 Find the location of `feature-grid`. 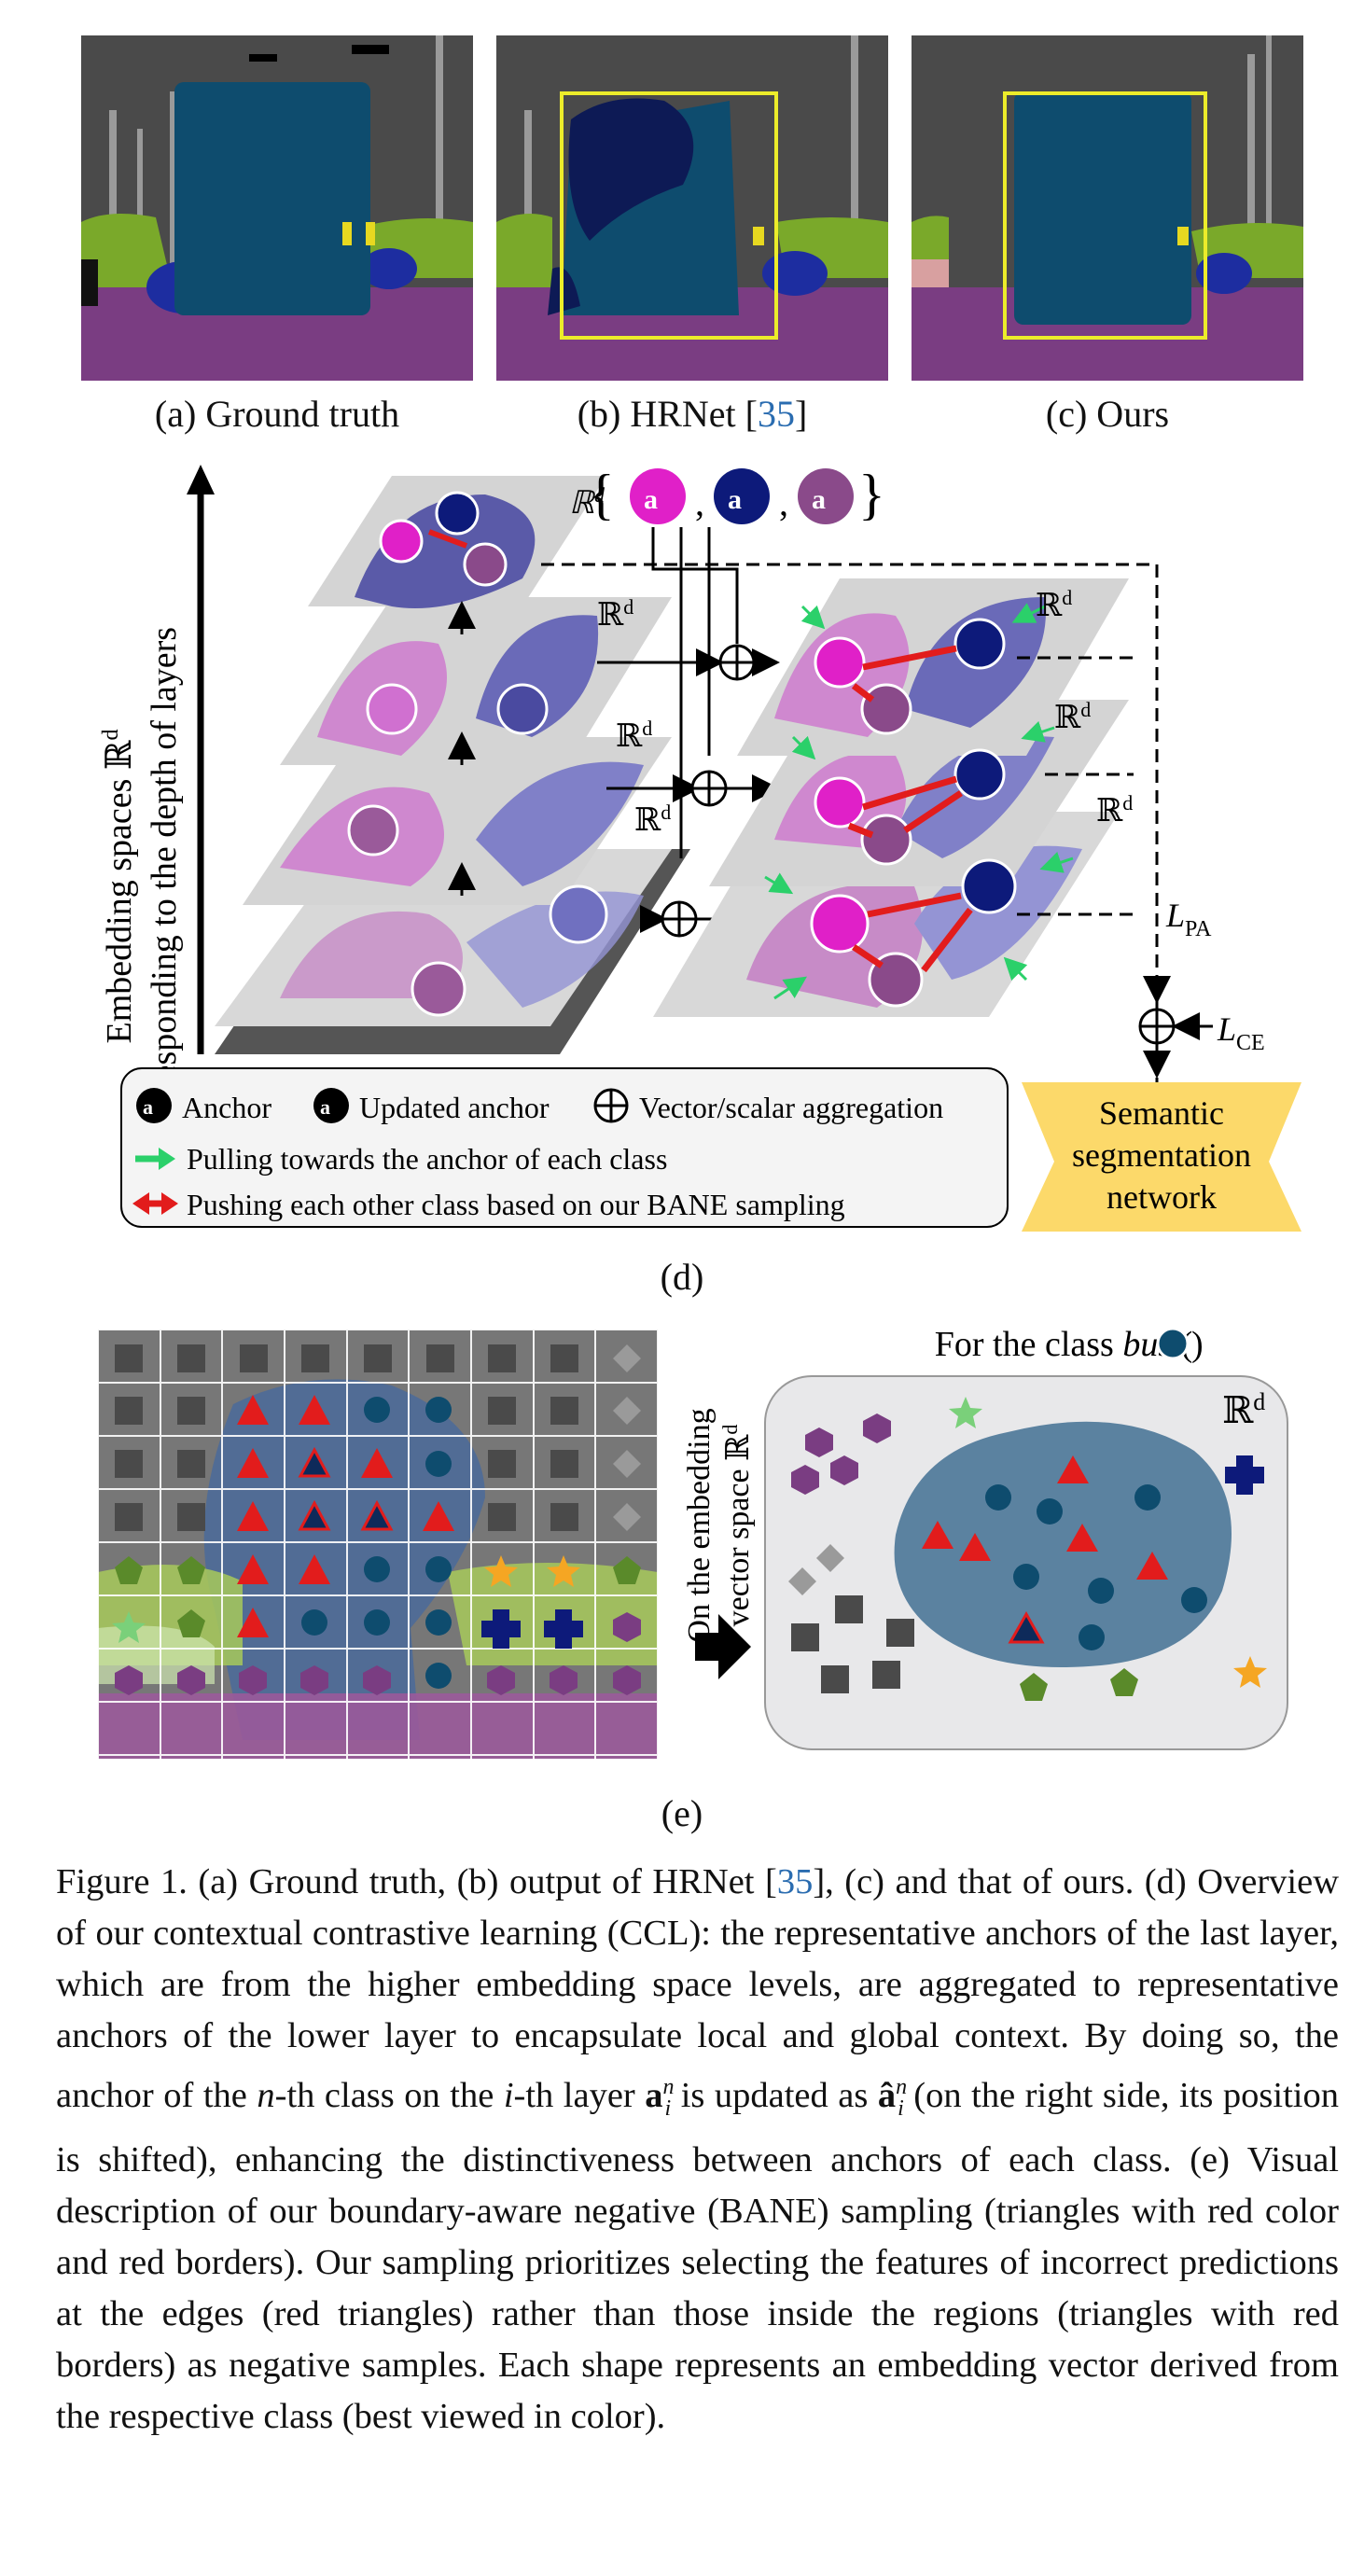

feature-grid is located at coordinates (378, 1544).